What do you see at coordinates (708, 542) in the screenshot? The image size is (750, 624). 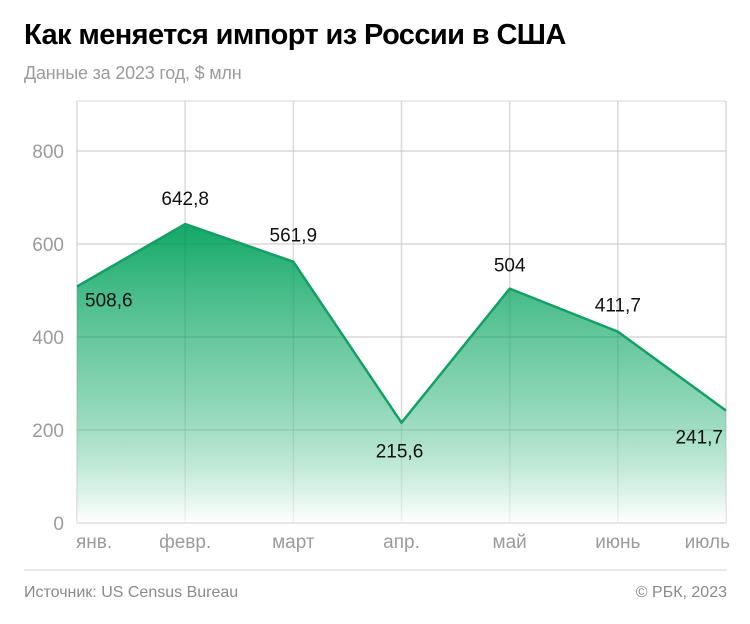 I see `x-tick-label: июль` at bounding box center [708, 542].